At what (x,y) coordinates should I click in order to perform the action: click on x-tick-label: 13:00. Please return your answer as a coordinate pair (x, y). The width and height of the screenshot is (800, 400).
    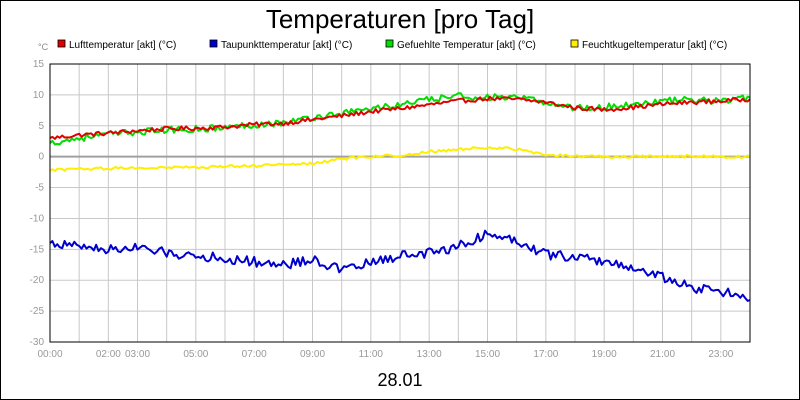
    Looking at the image, I should click on (429, 354).